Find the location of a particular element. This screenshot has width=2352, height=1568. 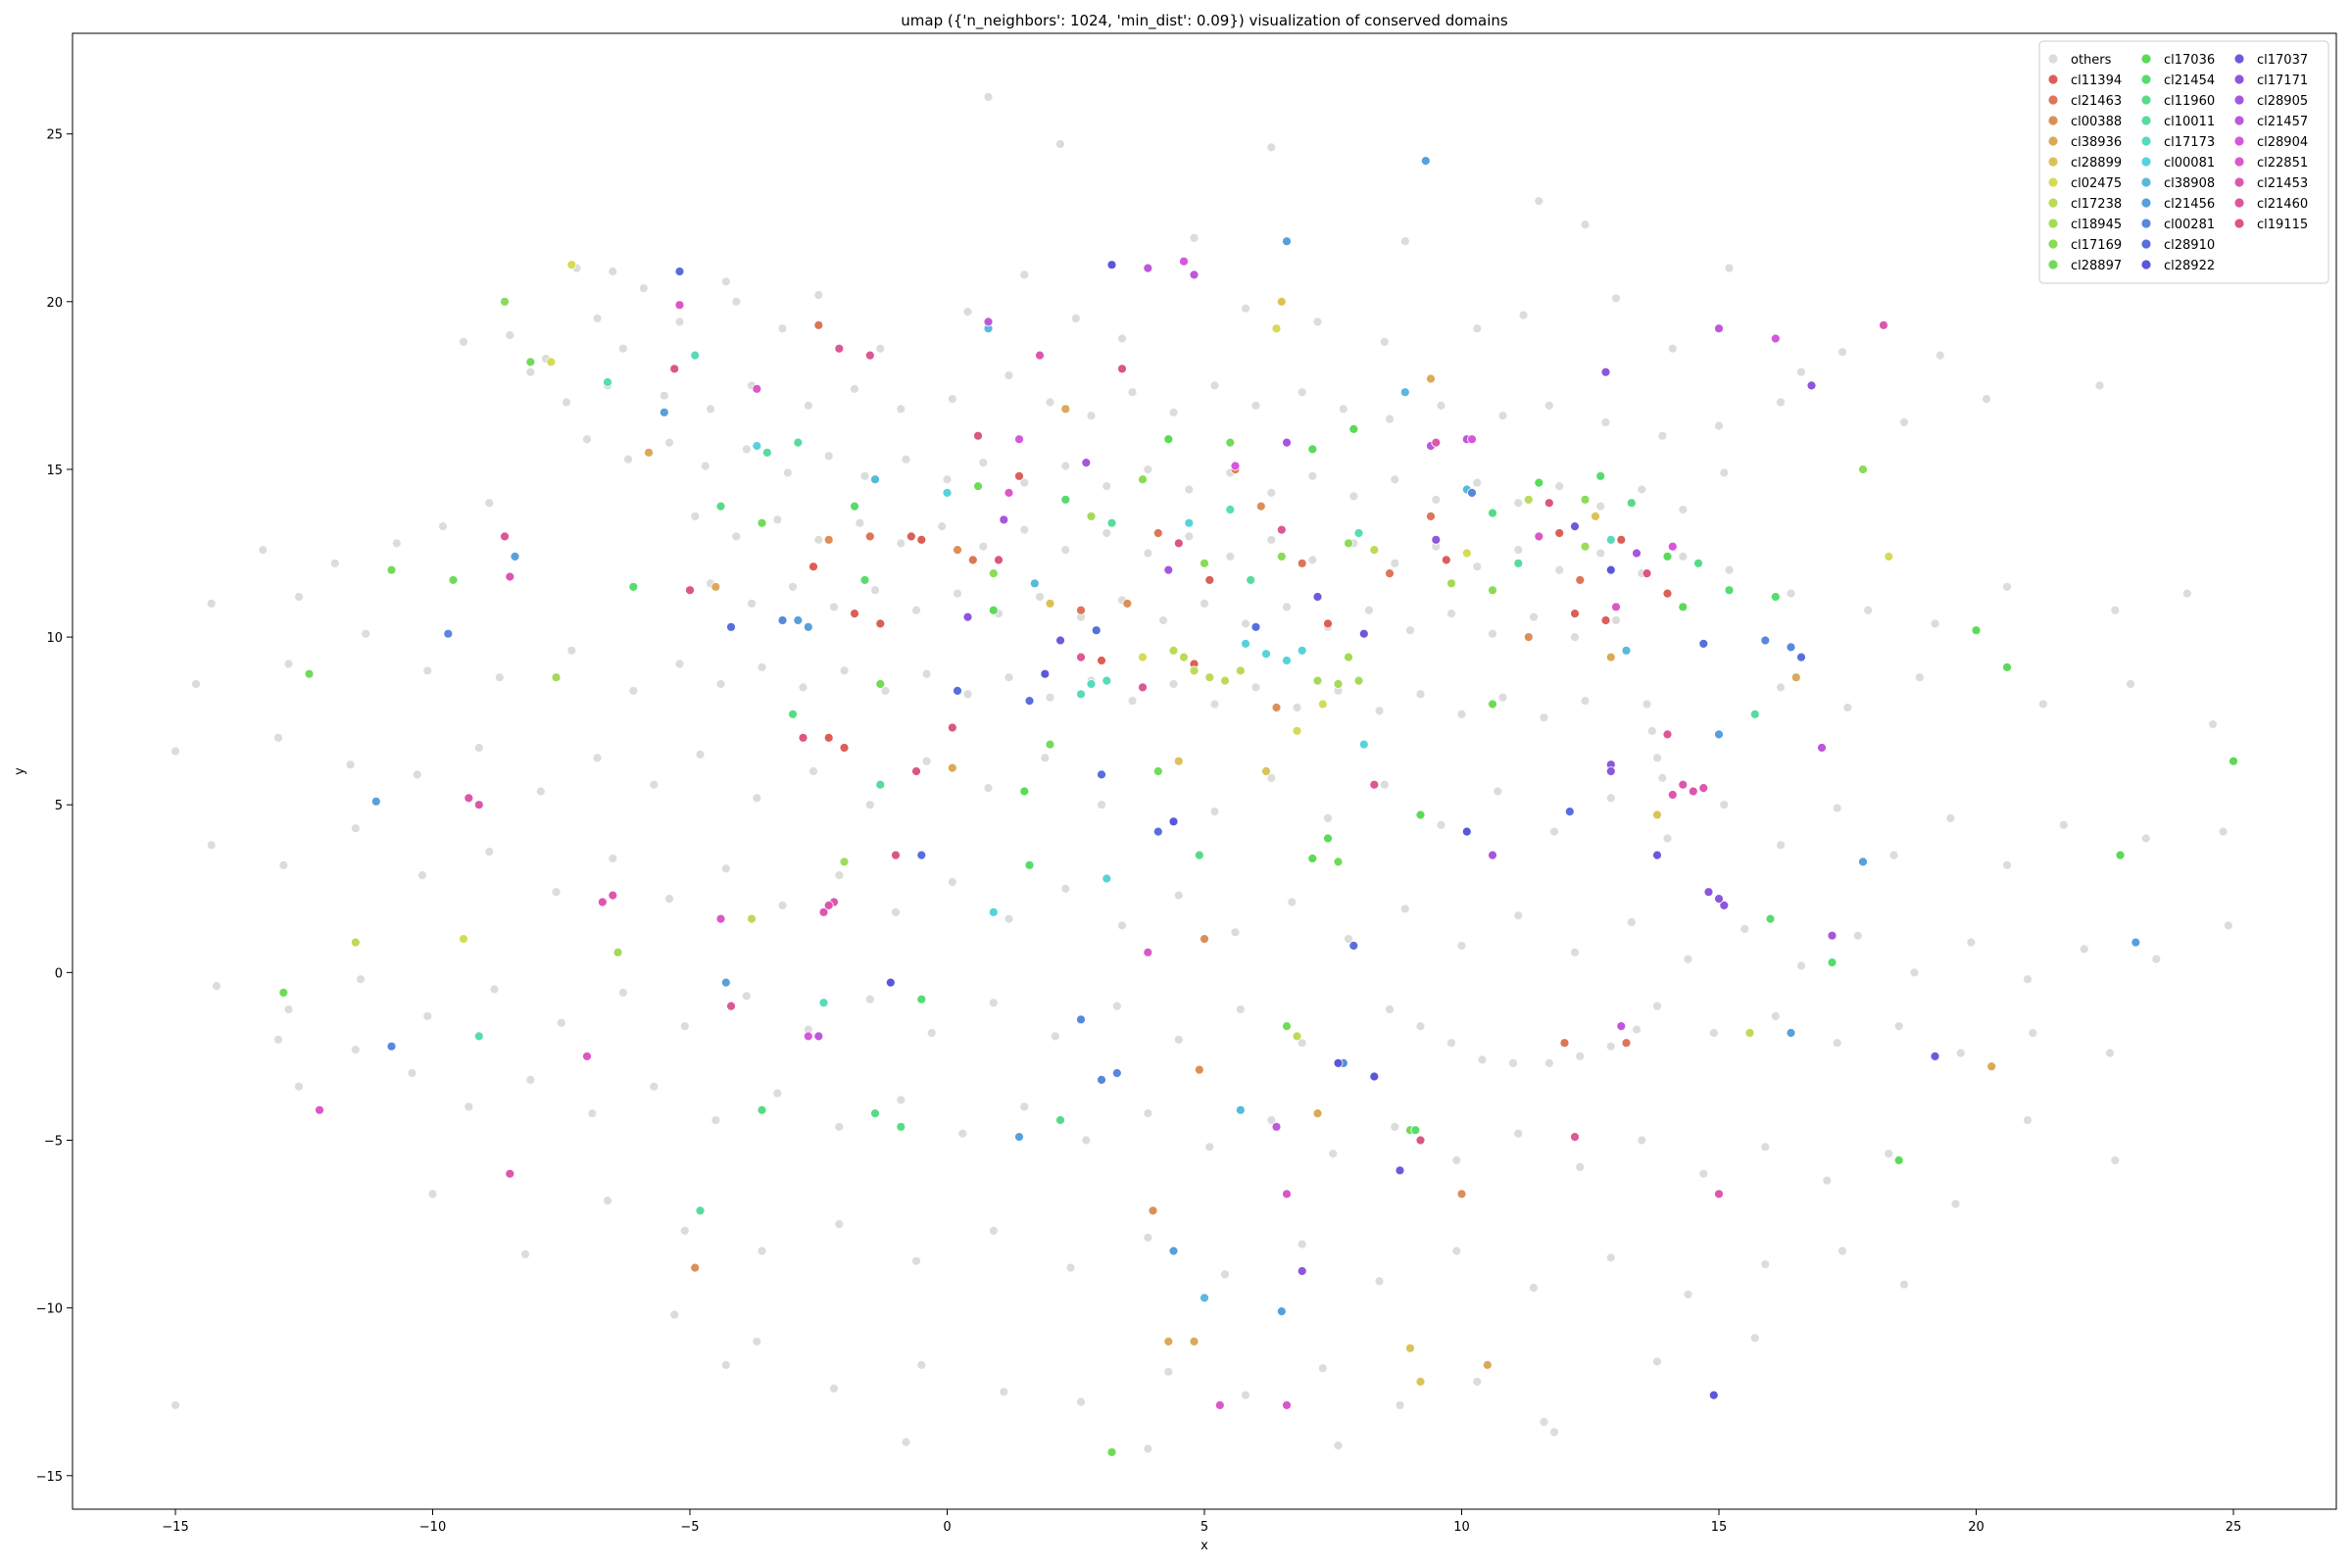

legend-label: cl21457 is located at coordinates (2282, 122).